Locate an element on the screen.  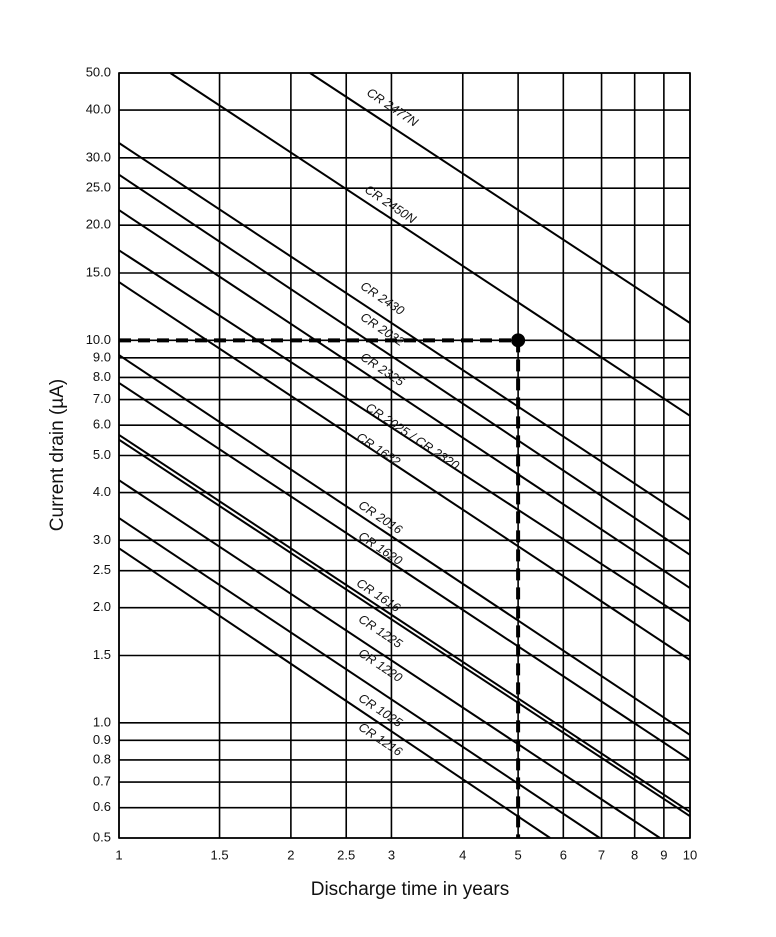
x-tick-label: 4 is located at coordinates (462, 854).